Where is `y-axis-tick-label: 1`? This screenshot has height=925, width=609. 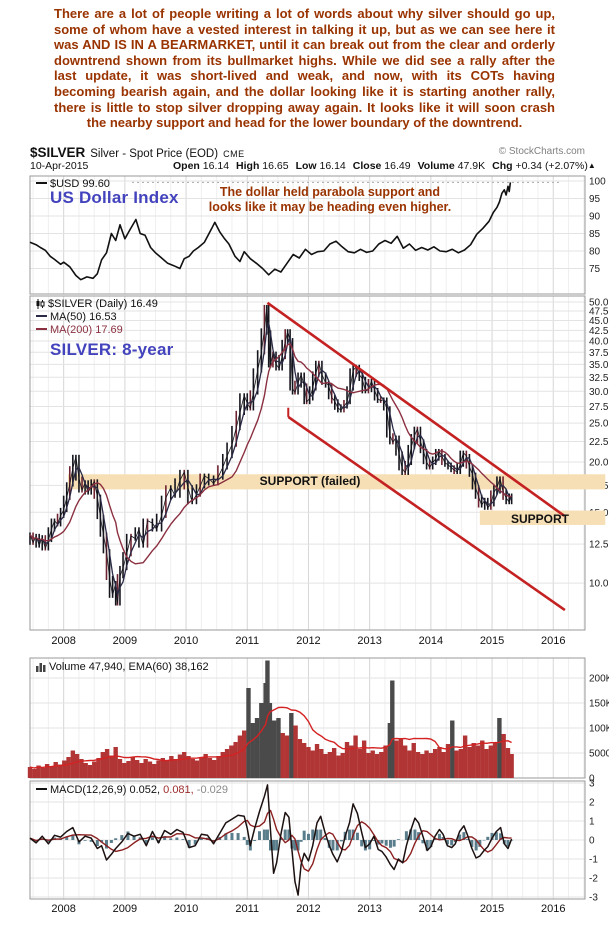
y-axis-tick-label: 1 is located at coordinates (592, 822).